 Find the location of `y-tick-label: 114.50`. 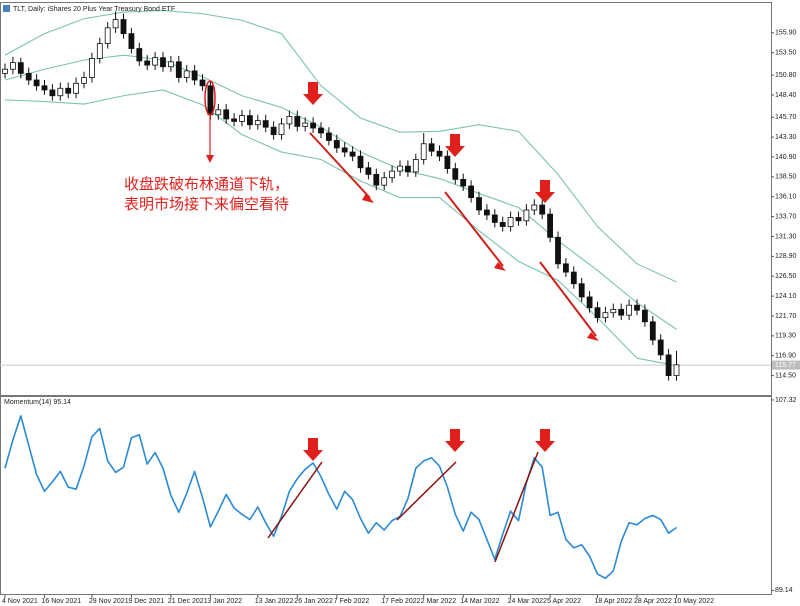

y-tick-label: 114.50 is located at coordinates (785, 375).